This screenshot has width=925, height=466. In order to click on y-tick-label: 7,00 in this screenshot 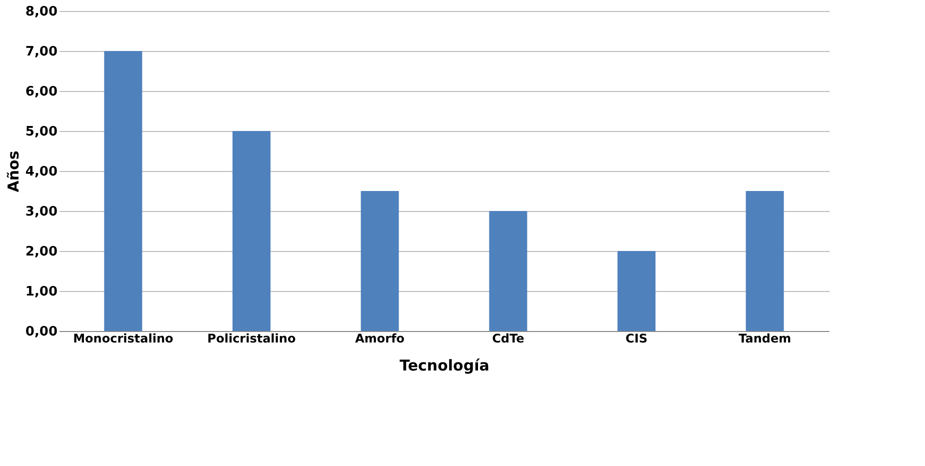, I will do `click(41, 52)`.